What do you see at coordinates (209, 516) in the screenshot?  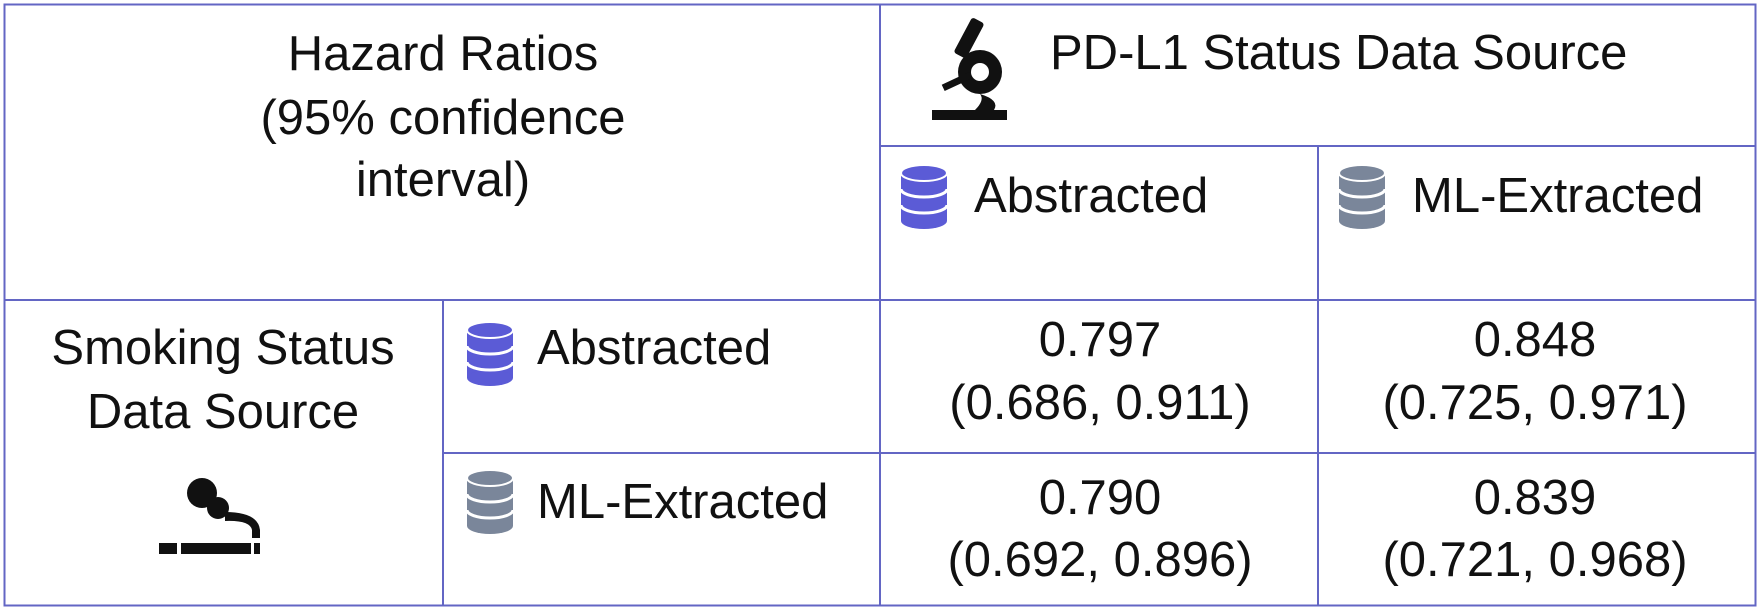 I see `cigarette-icon` at bounding box center [209, 516].